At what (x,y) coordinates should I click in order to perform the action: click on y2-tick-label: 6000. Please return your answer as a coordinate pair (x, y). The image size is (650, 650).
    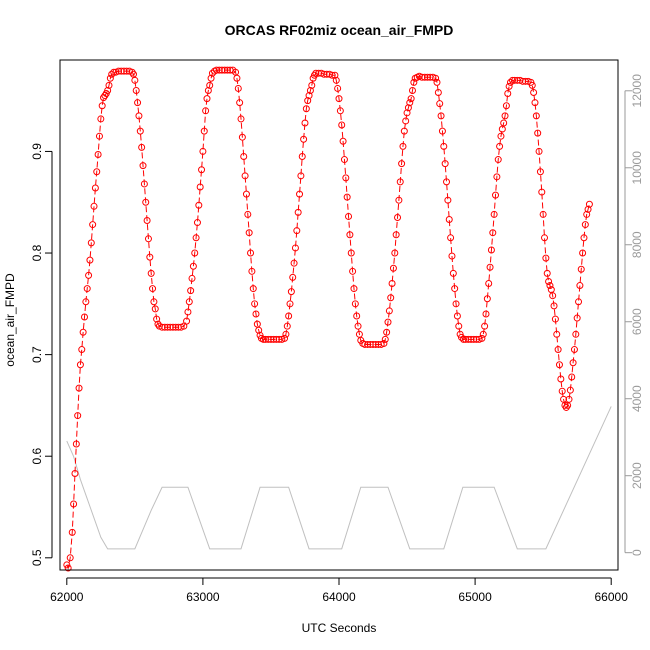
    Looking at the image, I should click on (637, 321).